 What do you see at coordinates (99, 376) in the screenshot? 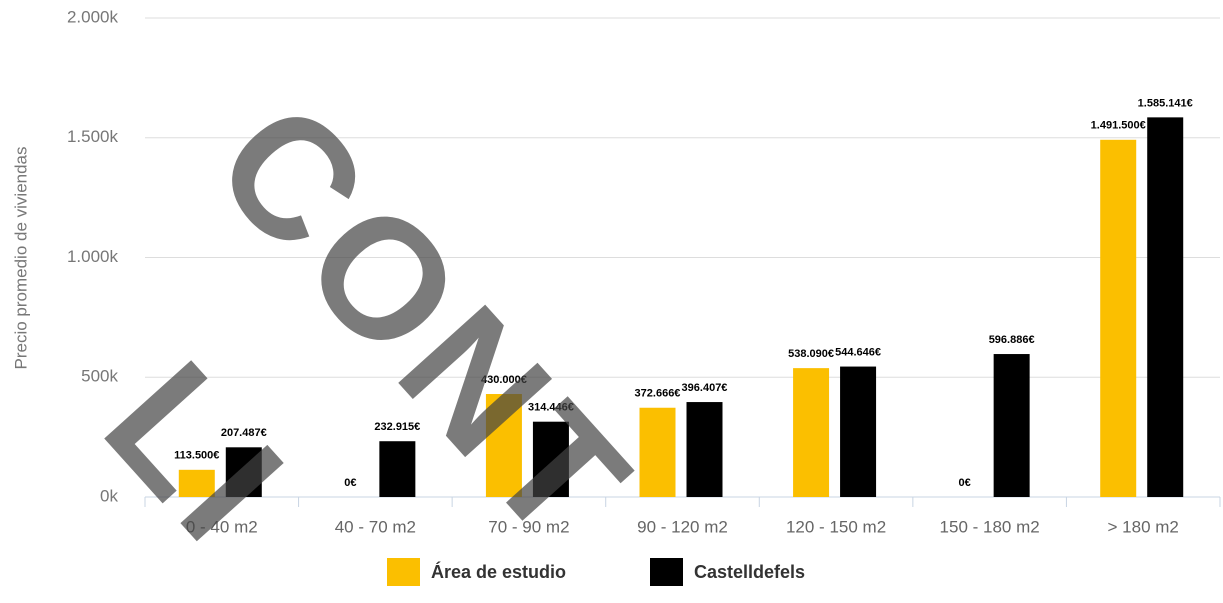
I see `y-tick-label: 500k` at bounding box center [99, 376].